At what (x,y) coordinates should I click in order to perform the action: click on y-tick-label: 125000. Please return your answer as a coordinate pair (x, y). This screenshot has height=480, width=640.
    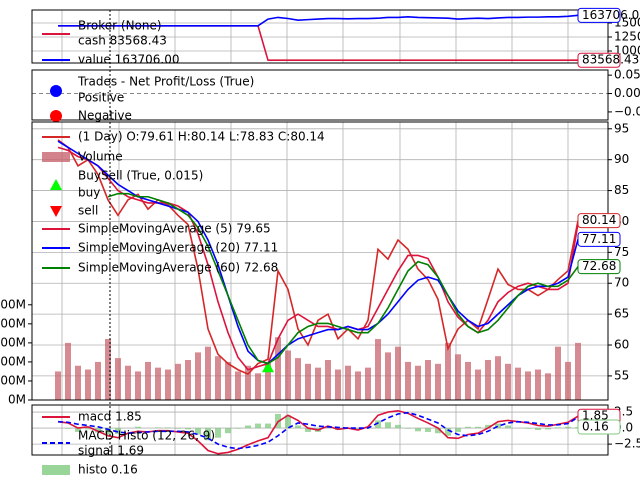
    Looking at the image, I should click on (627, 37).